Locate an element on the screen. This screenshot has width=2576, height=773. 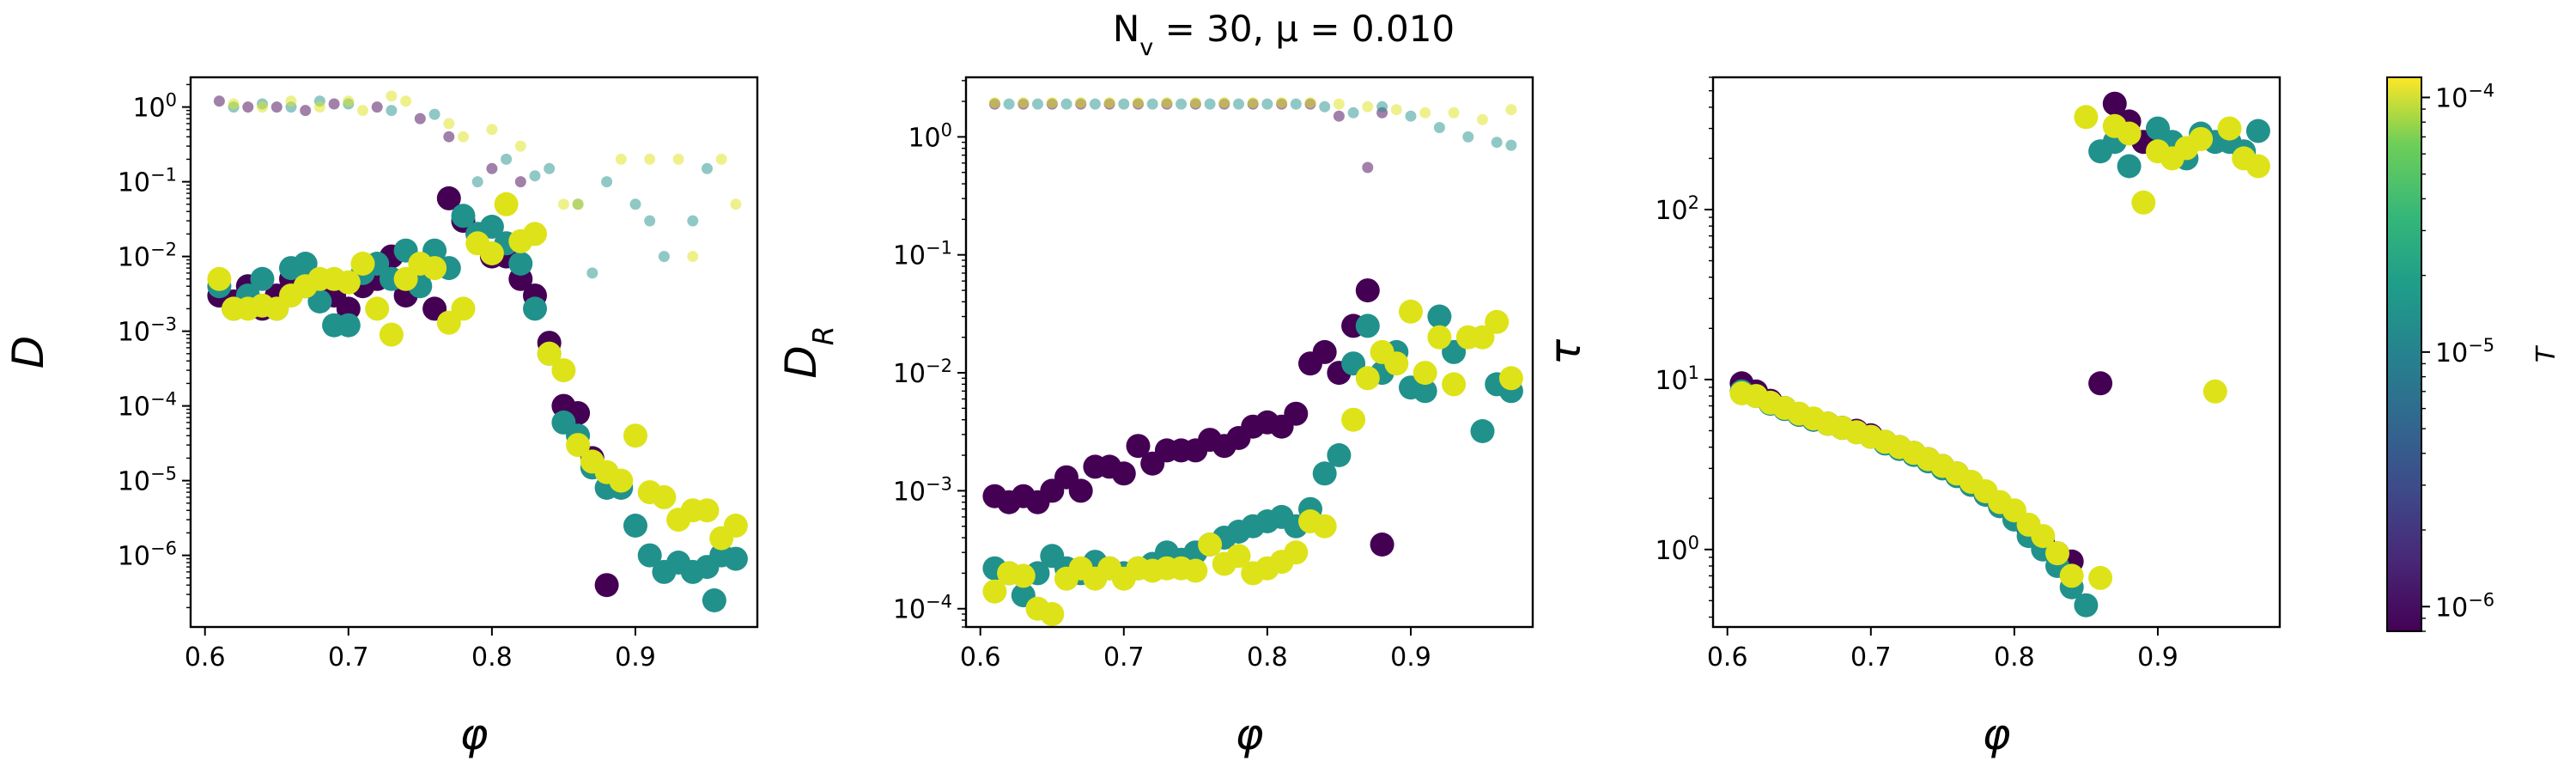
y-axis-label: DR is located at coordinates (808, 352).